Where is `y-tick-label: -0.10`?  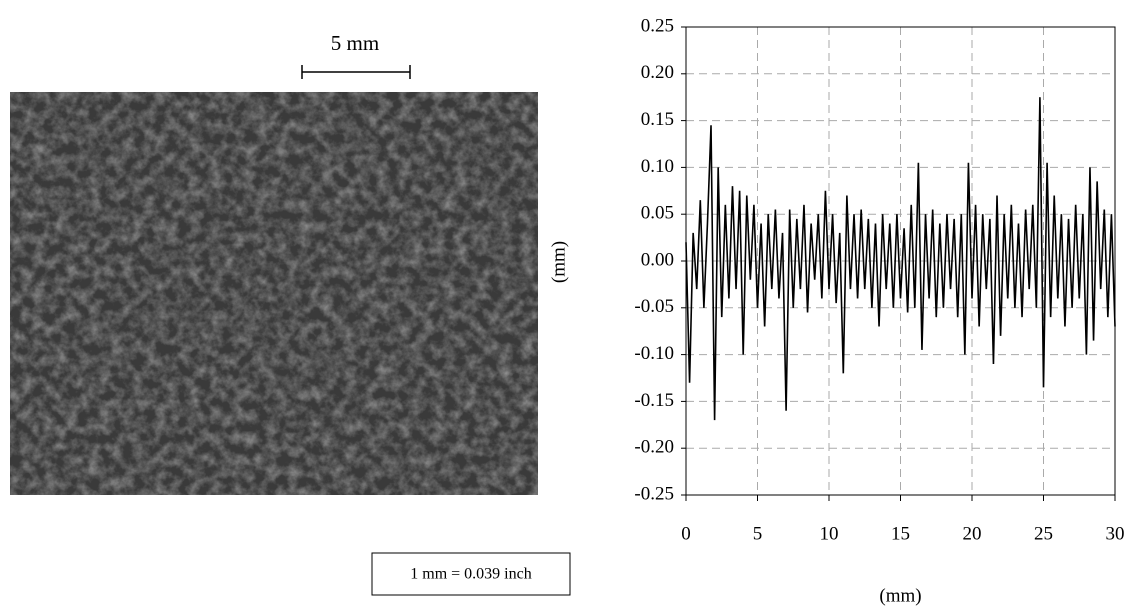
y-tick-label: -0.10 is located at coordinates (654, 353).